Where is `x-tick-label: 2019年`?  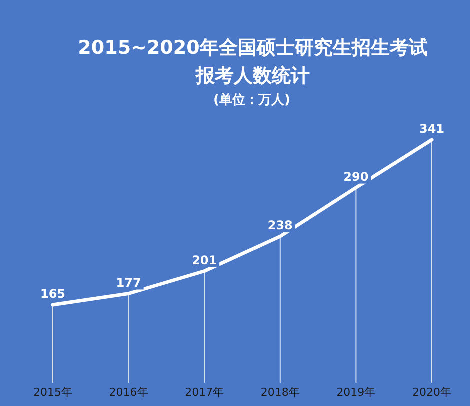 x-tick-label: 2019年 is located at coordinates (356, 392).